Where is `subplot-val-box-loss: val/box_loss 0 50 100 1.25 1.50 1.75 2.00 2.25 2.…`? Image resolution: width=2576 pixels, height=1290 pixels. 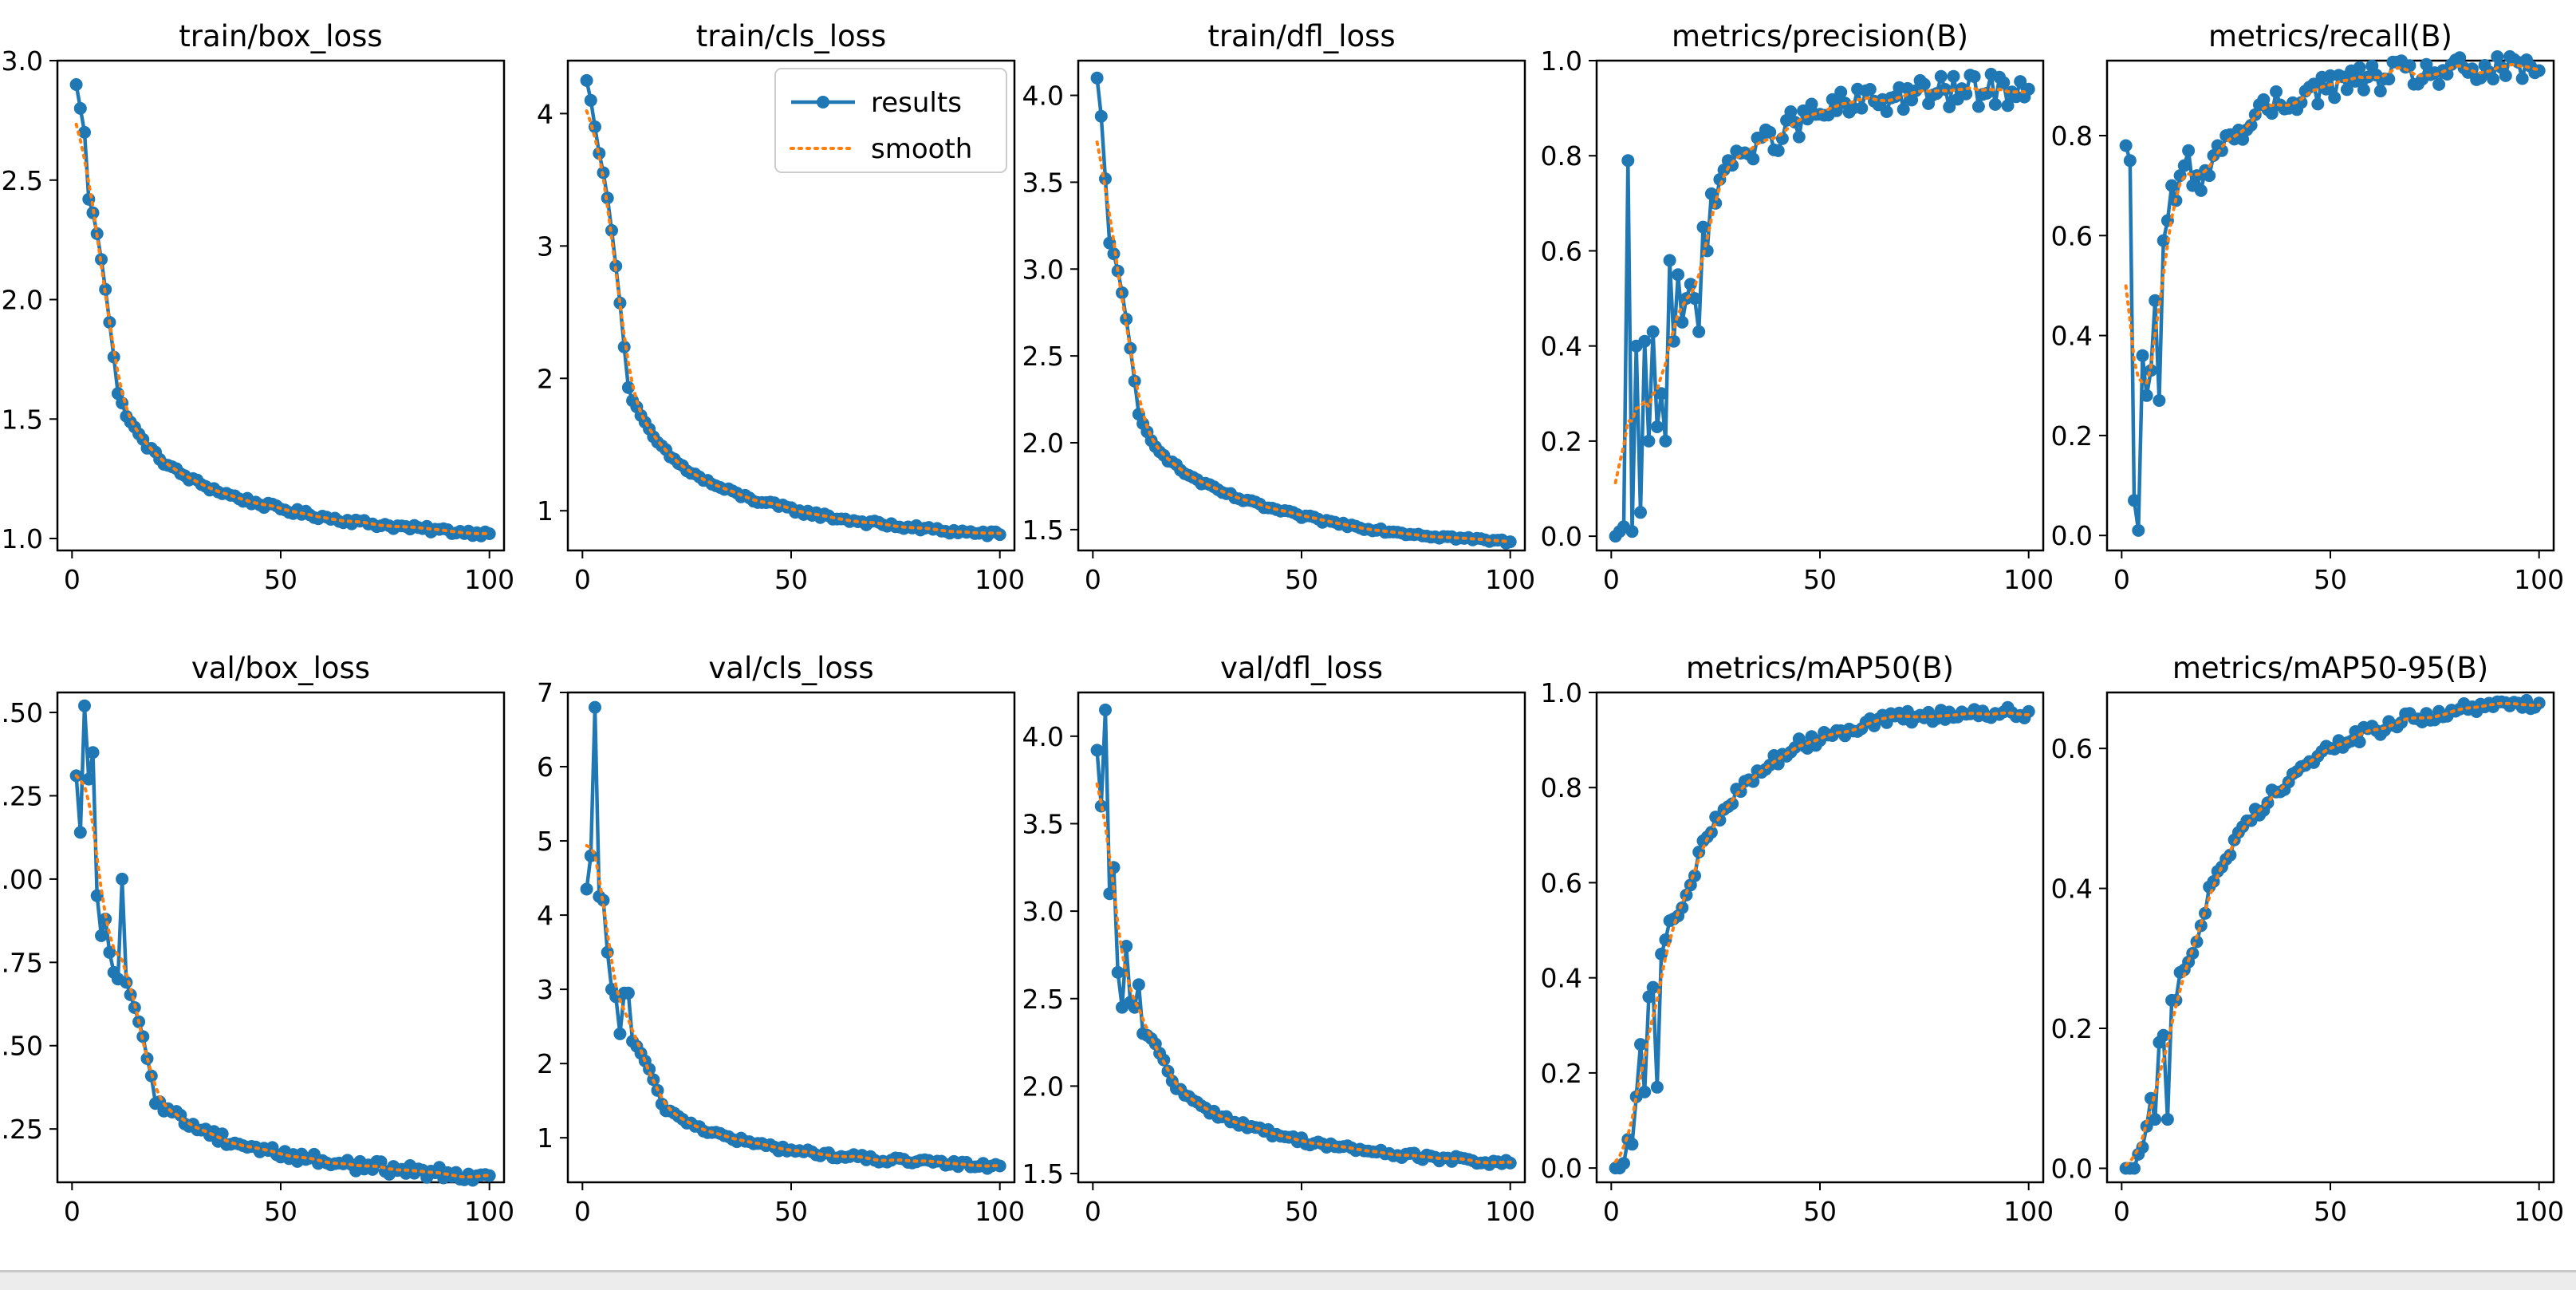
subplot-val-box-loss: val/box_loss 0 50 100 1.25 1.50 1.75 2.00 2.25 2.… is located at coordinates (257, 939).